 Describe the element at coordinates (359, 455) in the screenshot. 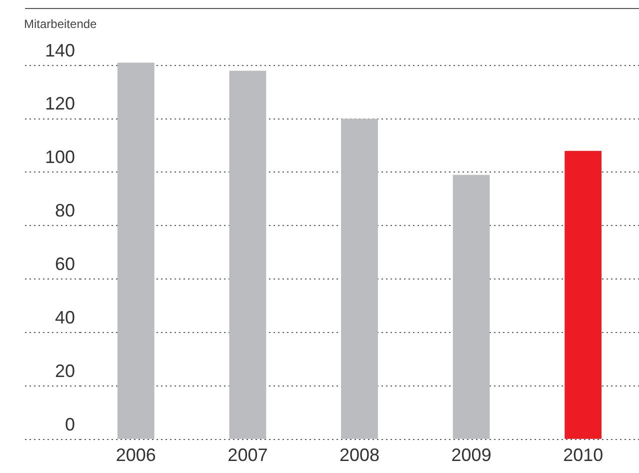

I see `x-tick-label: 2008` at that location.